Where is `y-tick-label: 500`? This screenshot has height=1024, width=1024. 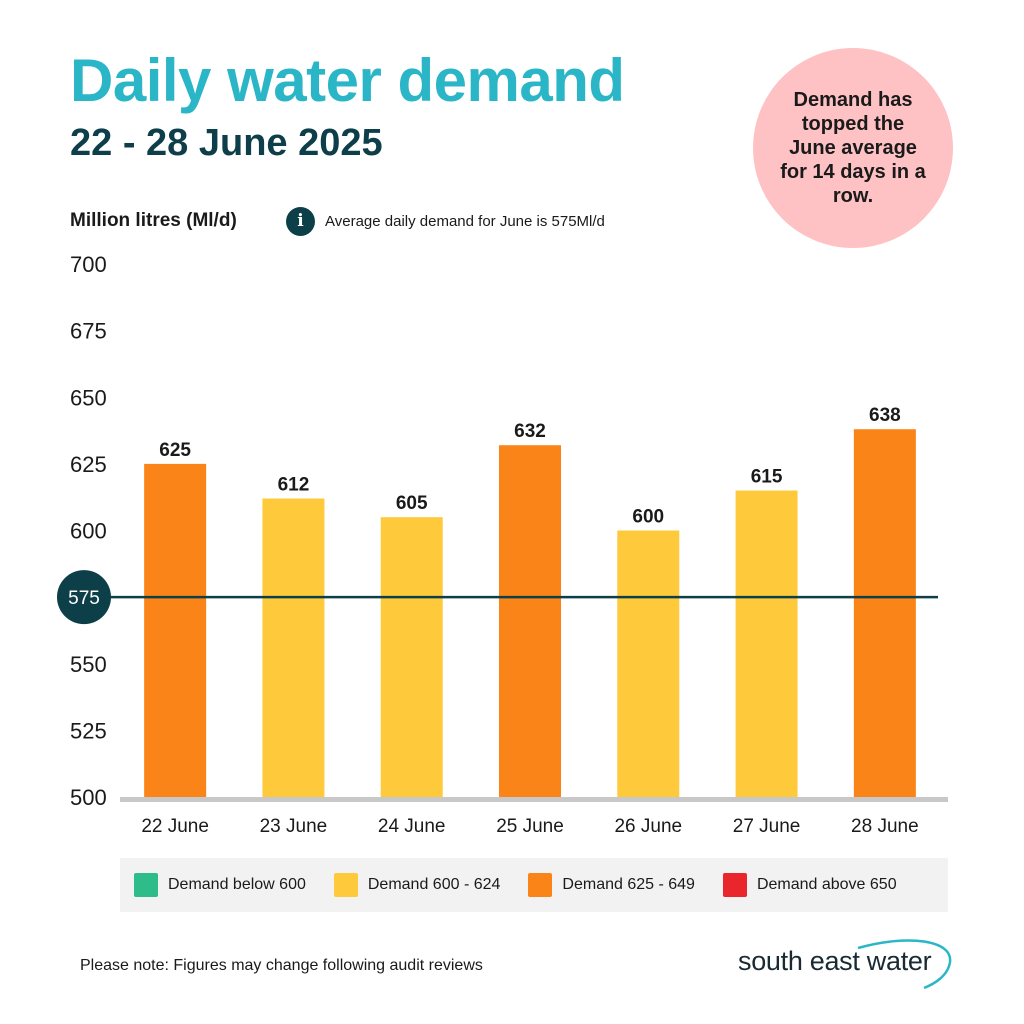
y-tick-label: 500 is located at coordinates (88, 797).